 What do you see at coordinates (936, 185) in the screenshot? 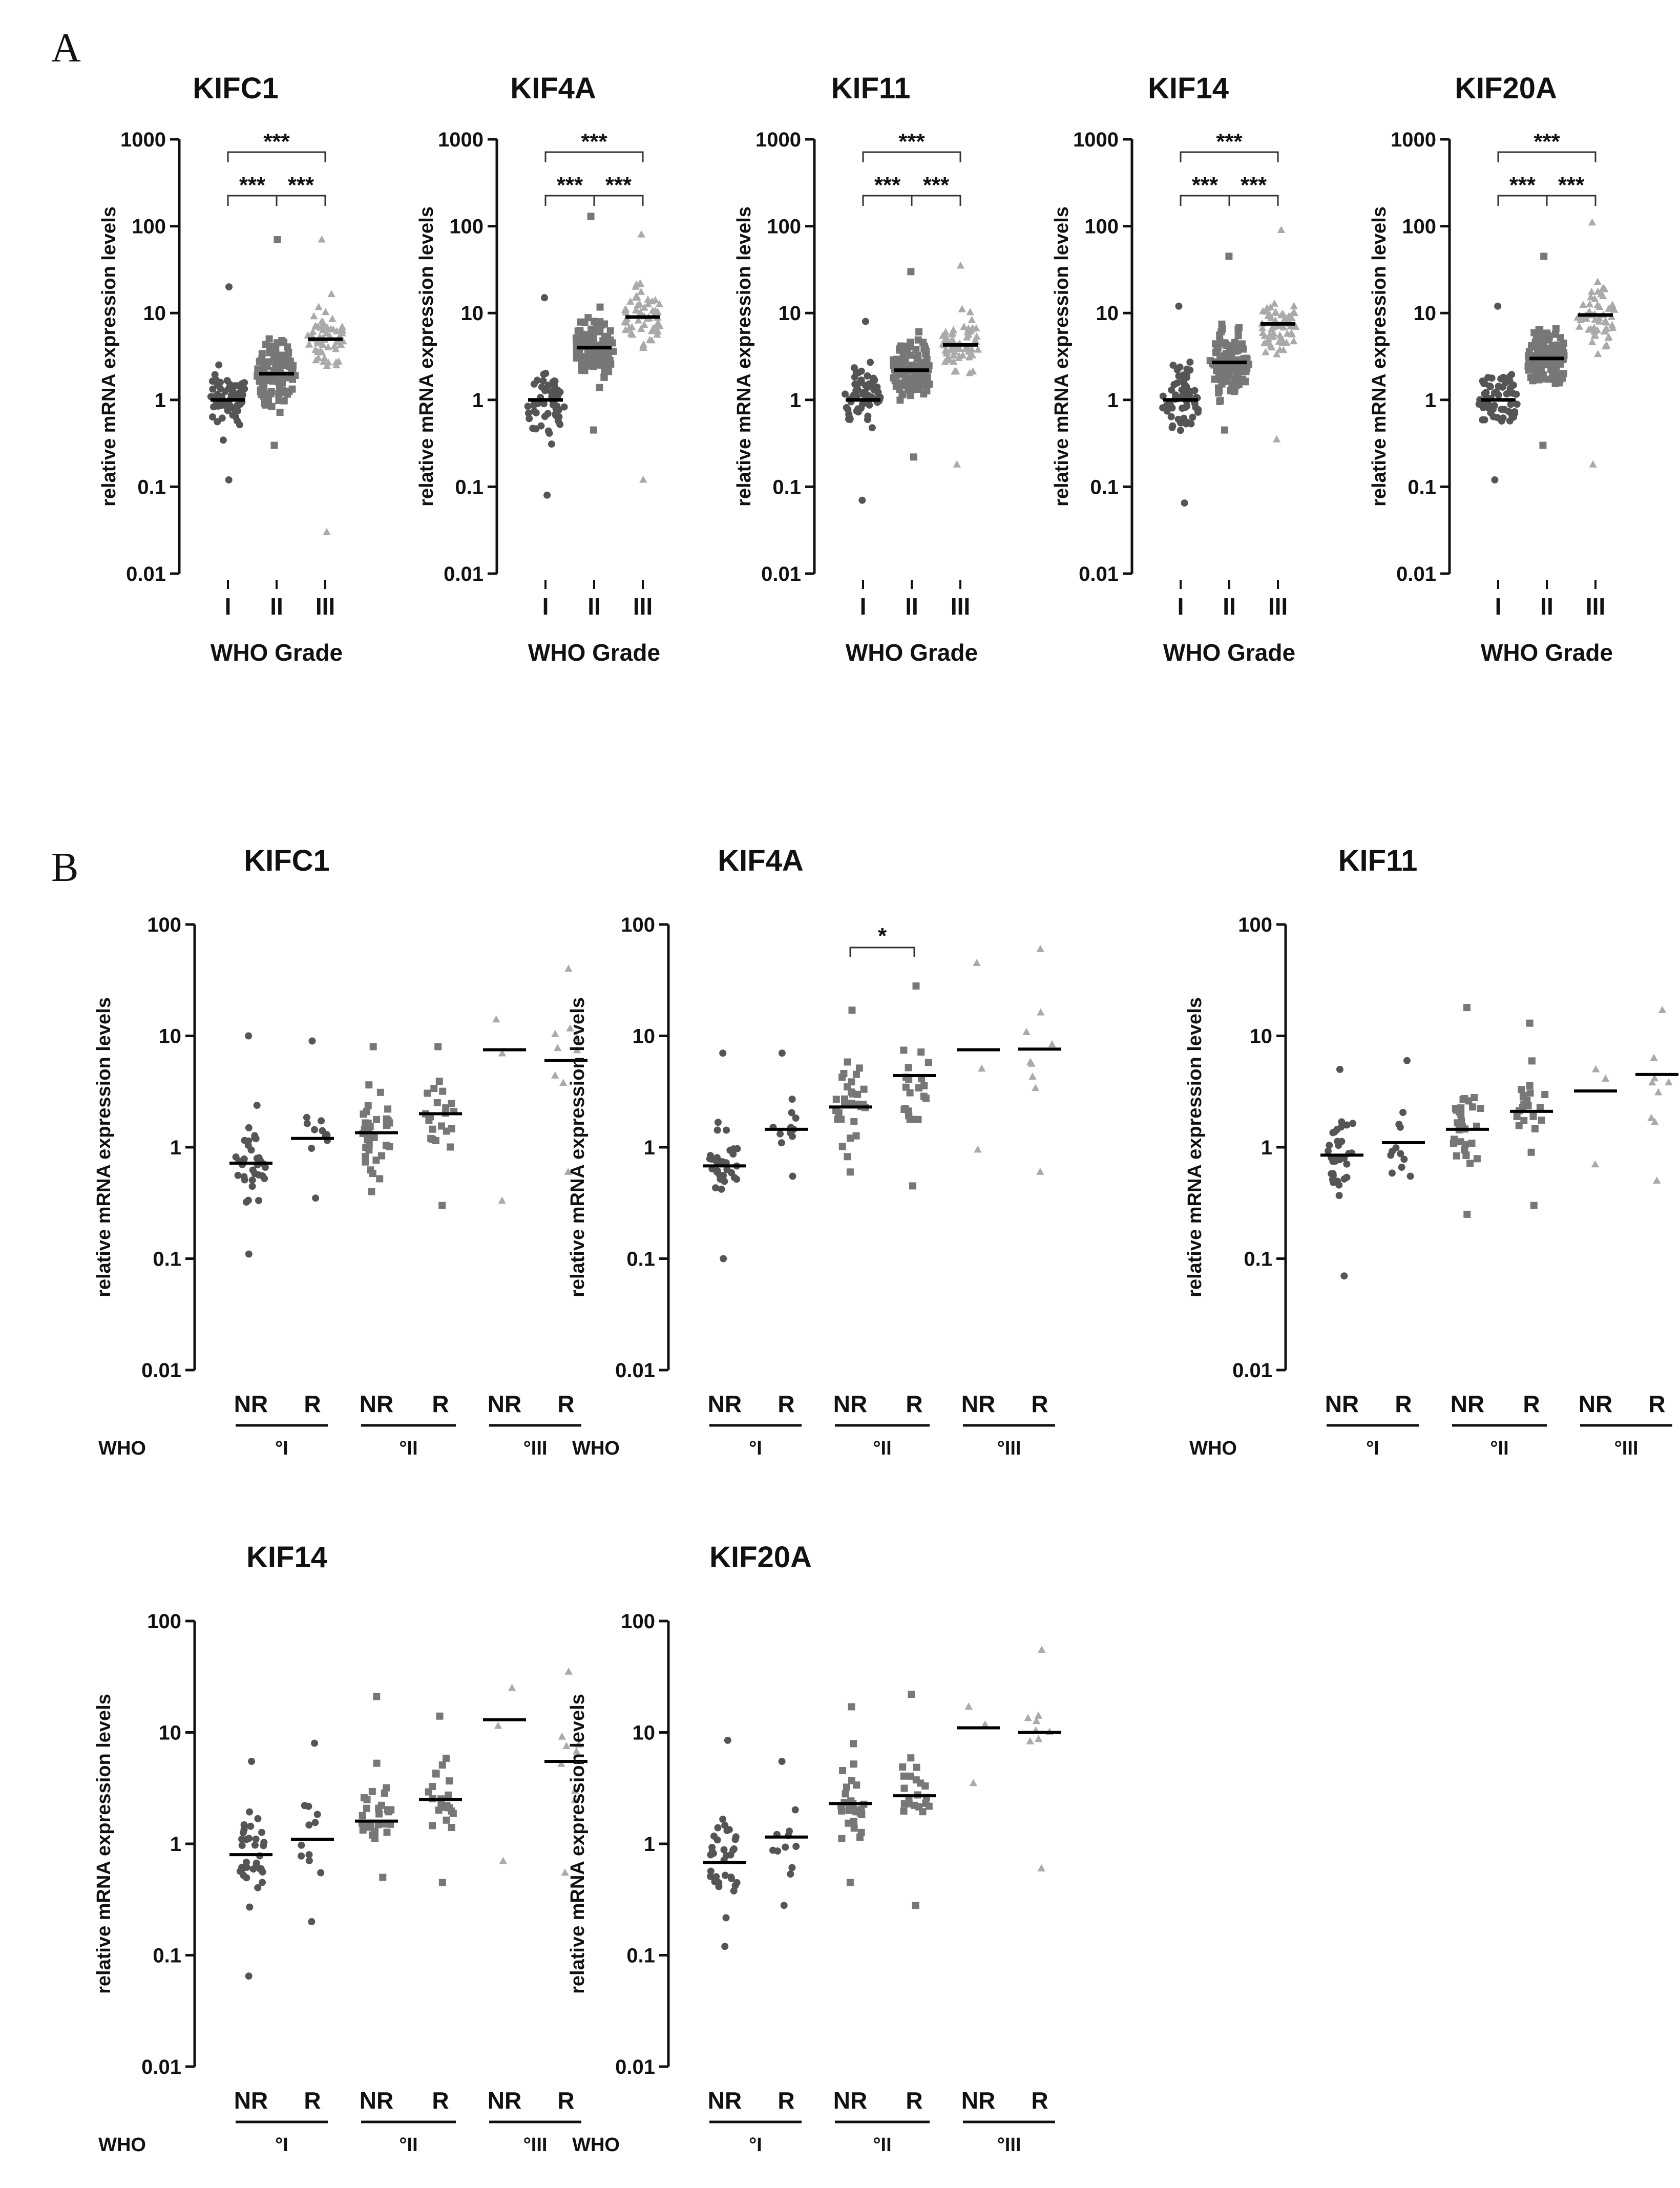
I see `significance-label: ***` at bounding box center [936, 185].